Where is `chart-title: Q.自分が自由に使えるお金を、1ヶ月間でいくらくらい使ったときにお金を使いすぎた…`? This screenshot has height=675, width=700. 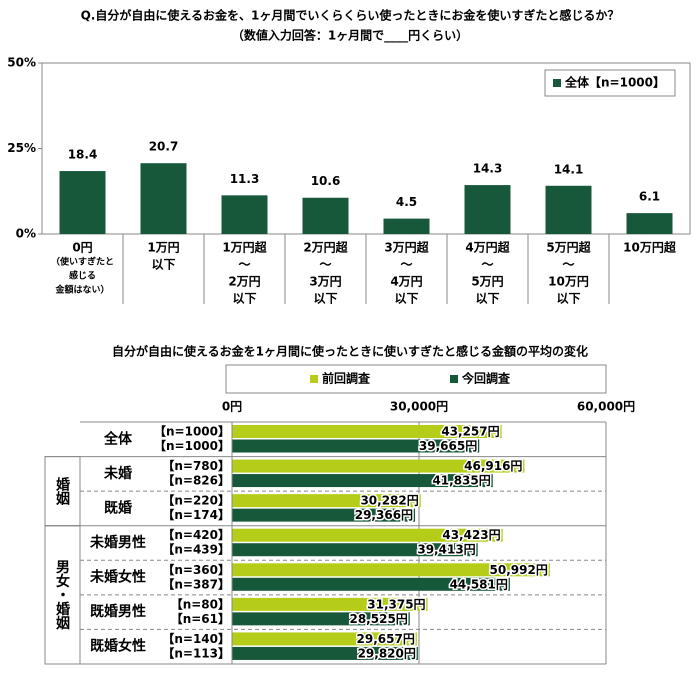
chart-title: Q.自分が自由に使えるお金を、1ヶ月間でいくらくらい使ったときにお金を使いすぎた… is located at coordinates (350, 15).